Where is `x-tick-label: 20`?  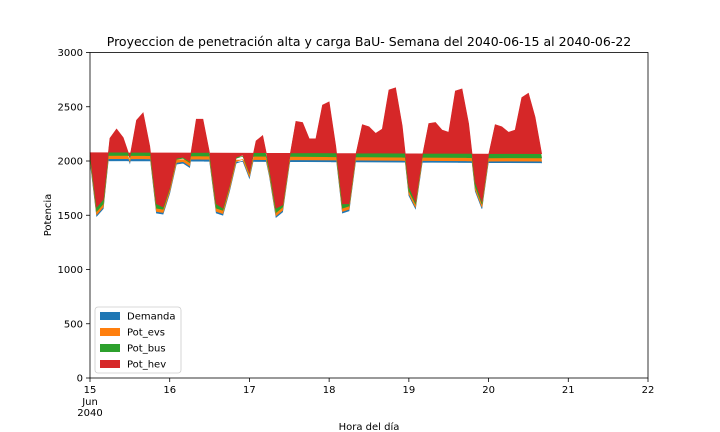 x-tick-label: 20 is located at coordinates (488, 390).